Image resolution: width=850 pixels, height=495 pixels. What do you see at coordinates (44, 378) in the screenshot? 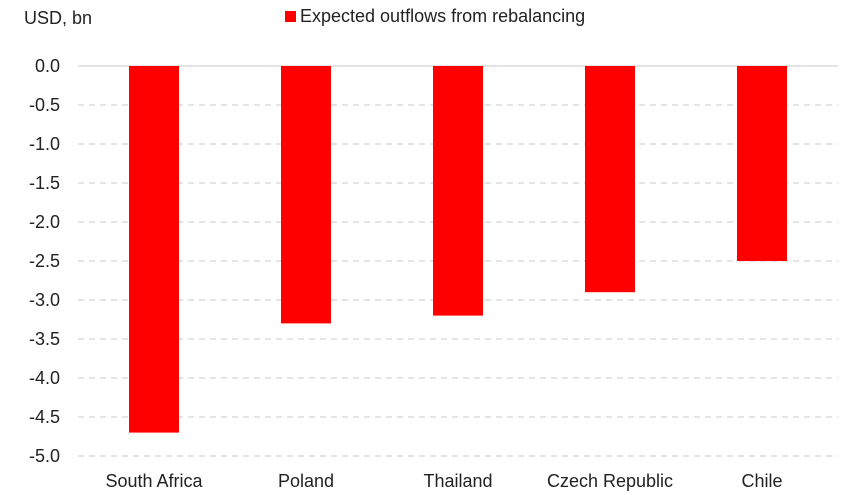
I see `y-tick-label: -4.0` at bounding box center [44, 378].